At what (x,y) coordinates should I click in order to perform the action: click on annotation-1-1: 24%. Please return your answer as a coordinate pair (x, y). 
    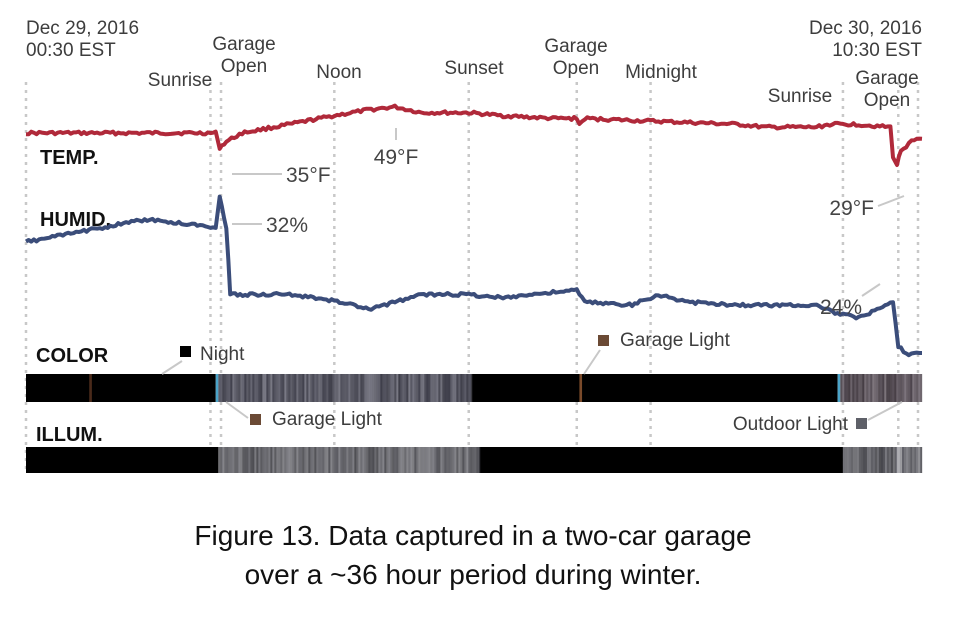
    Looking at the image, I should click on (841, 307).